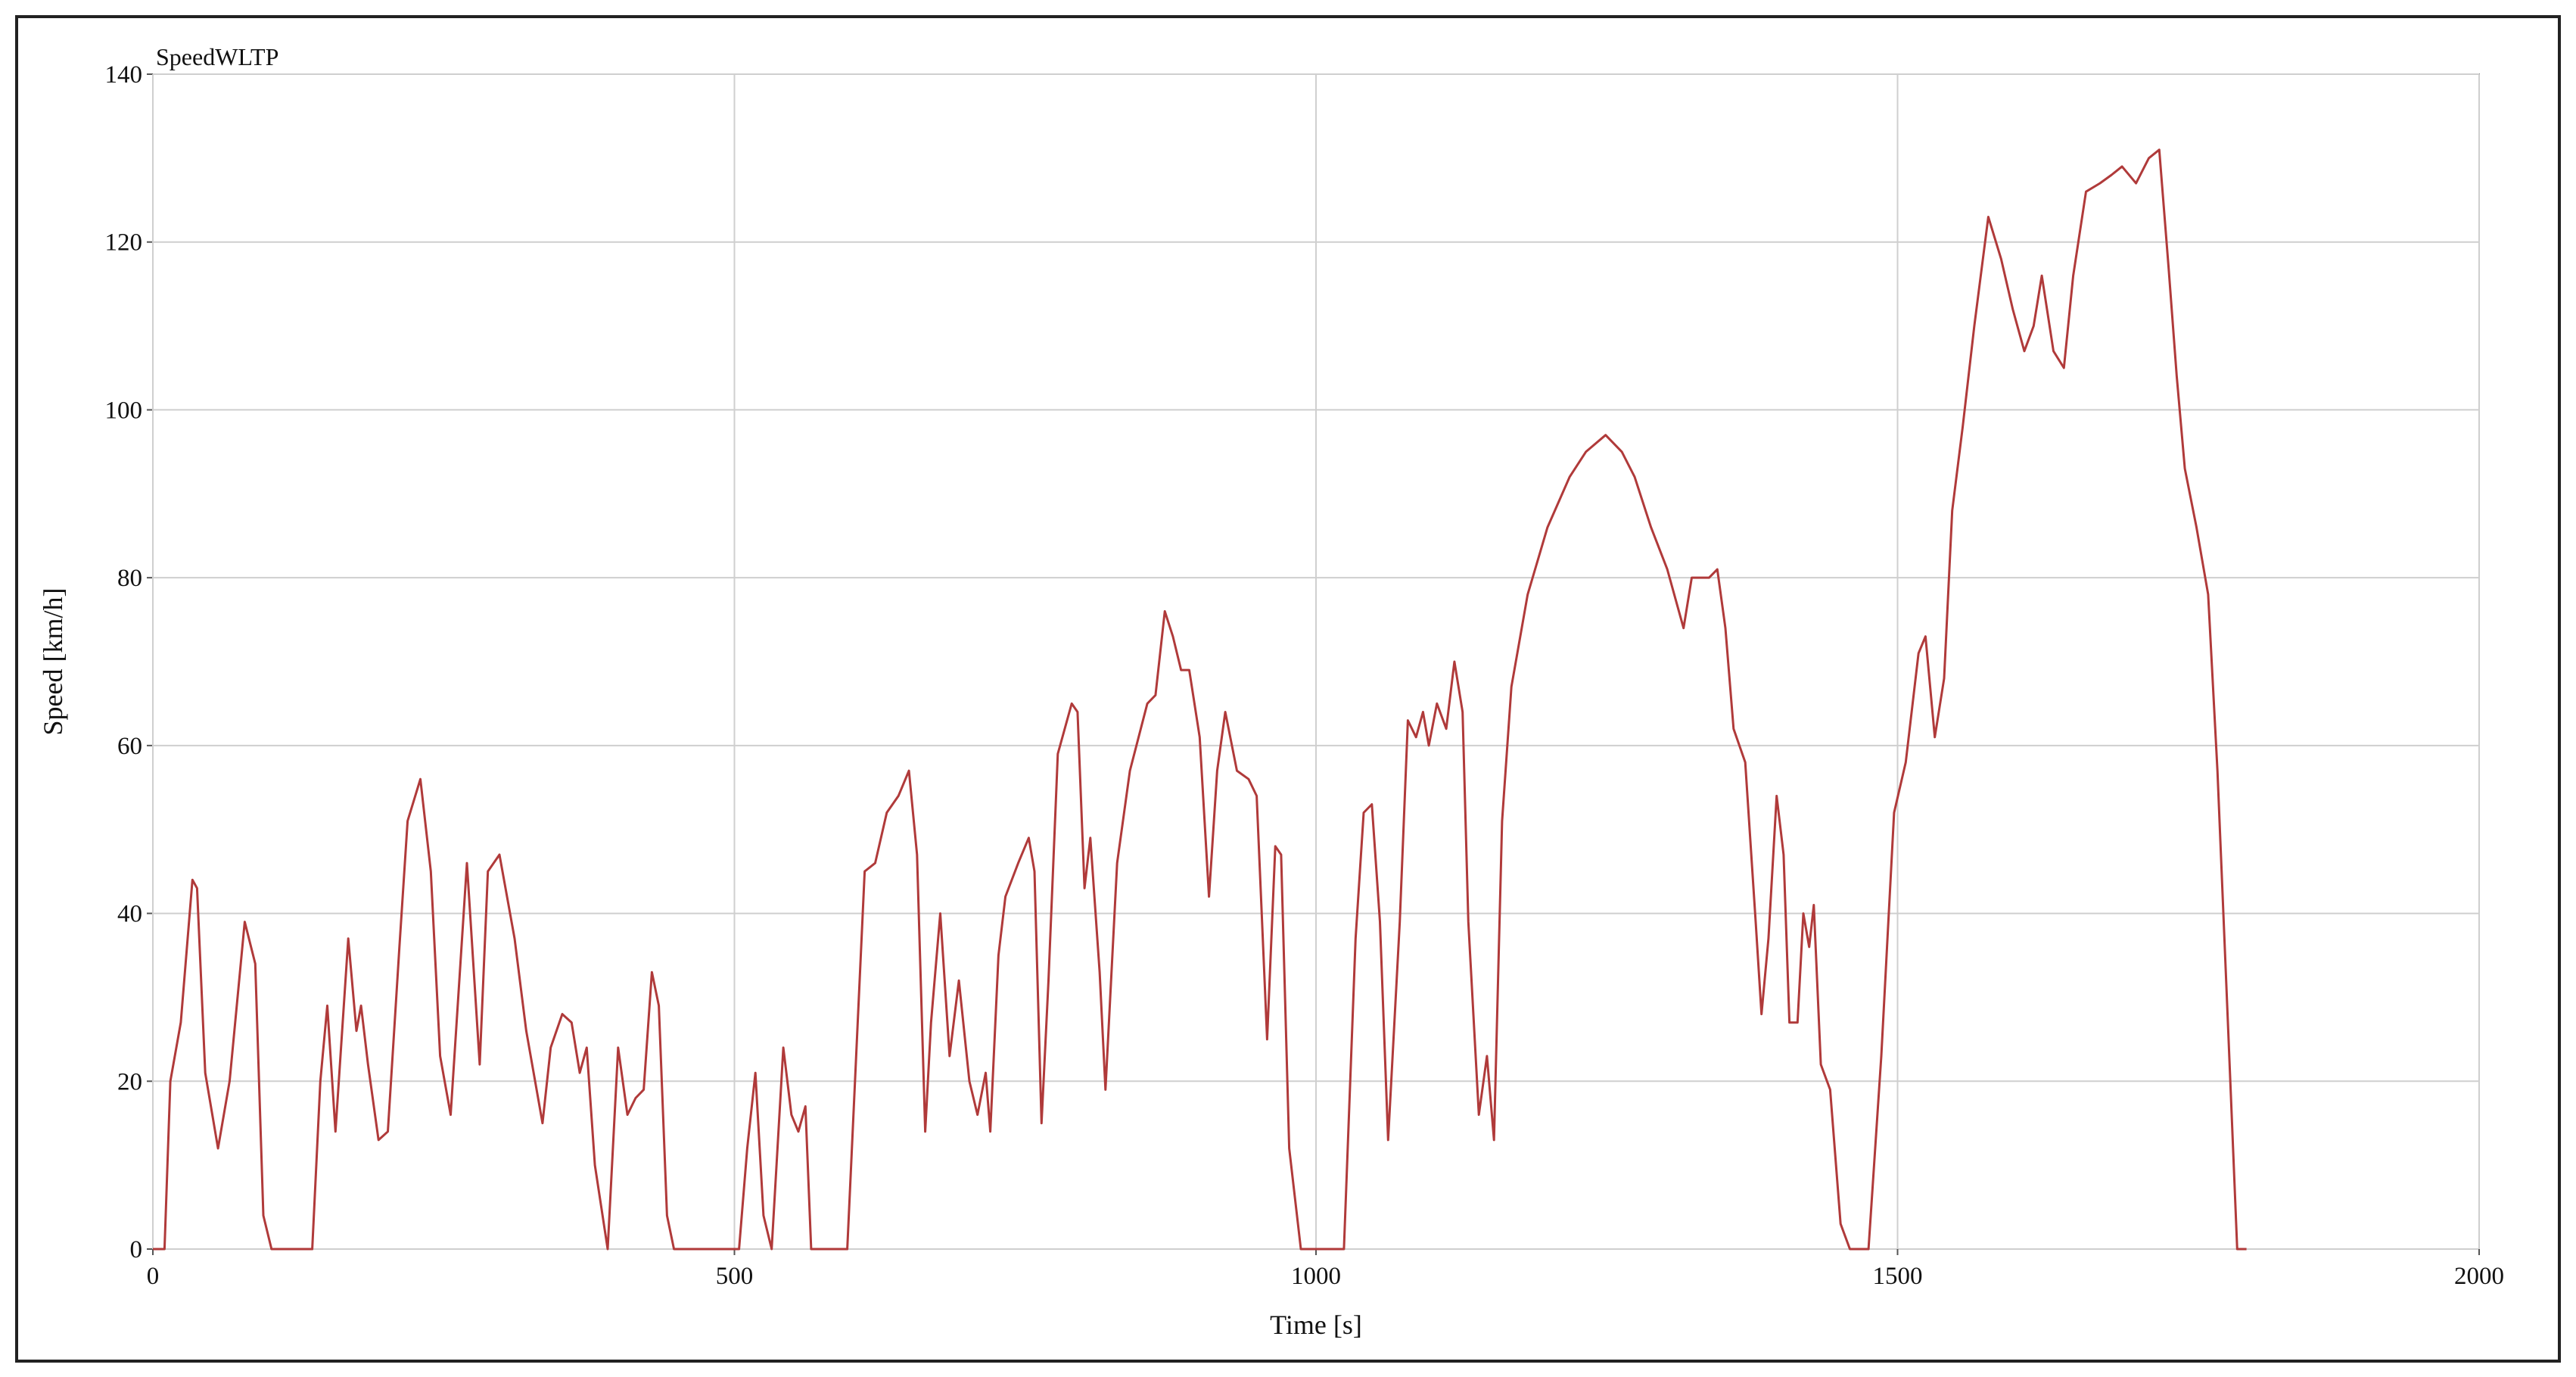 The image size is (2576, 1377). Describe the element at coordinates (1898, 1276) in the screenshot. I see `x-tick-label: 1500` at that location.